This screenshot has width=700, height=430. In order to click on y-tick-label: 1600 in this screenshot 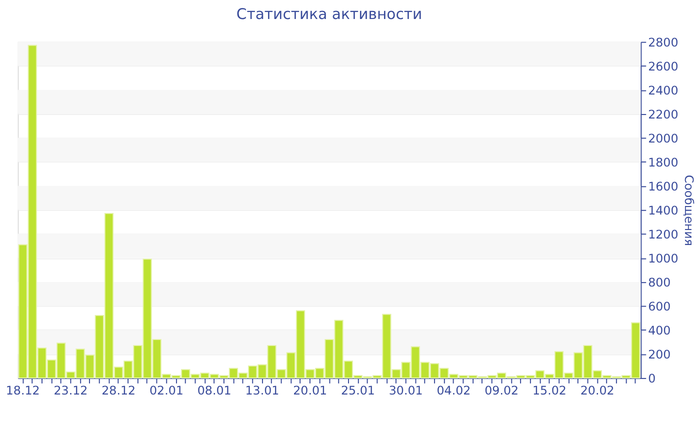, I will do `click(663, 186)`.